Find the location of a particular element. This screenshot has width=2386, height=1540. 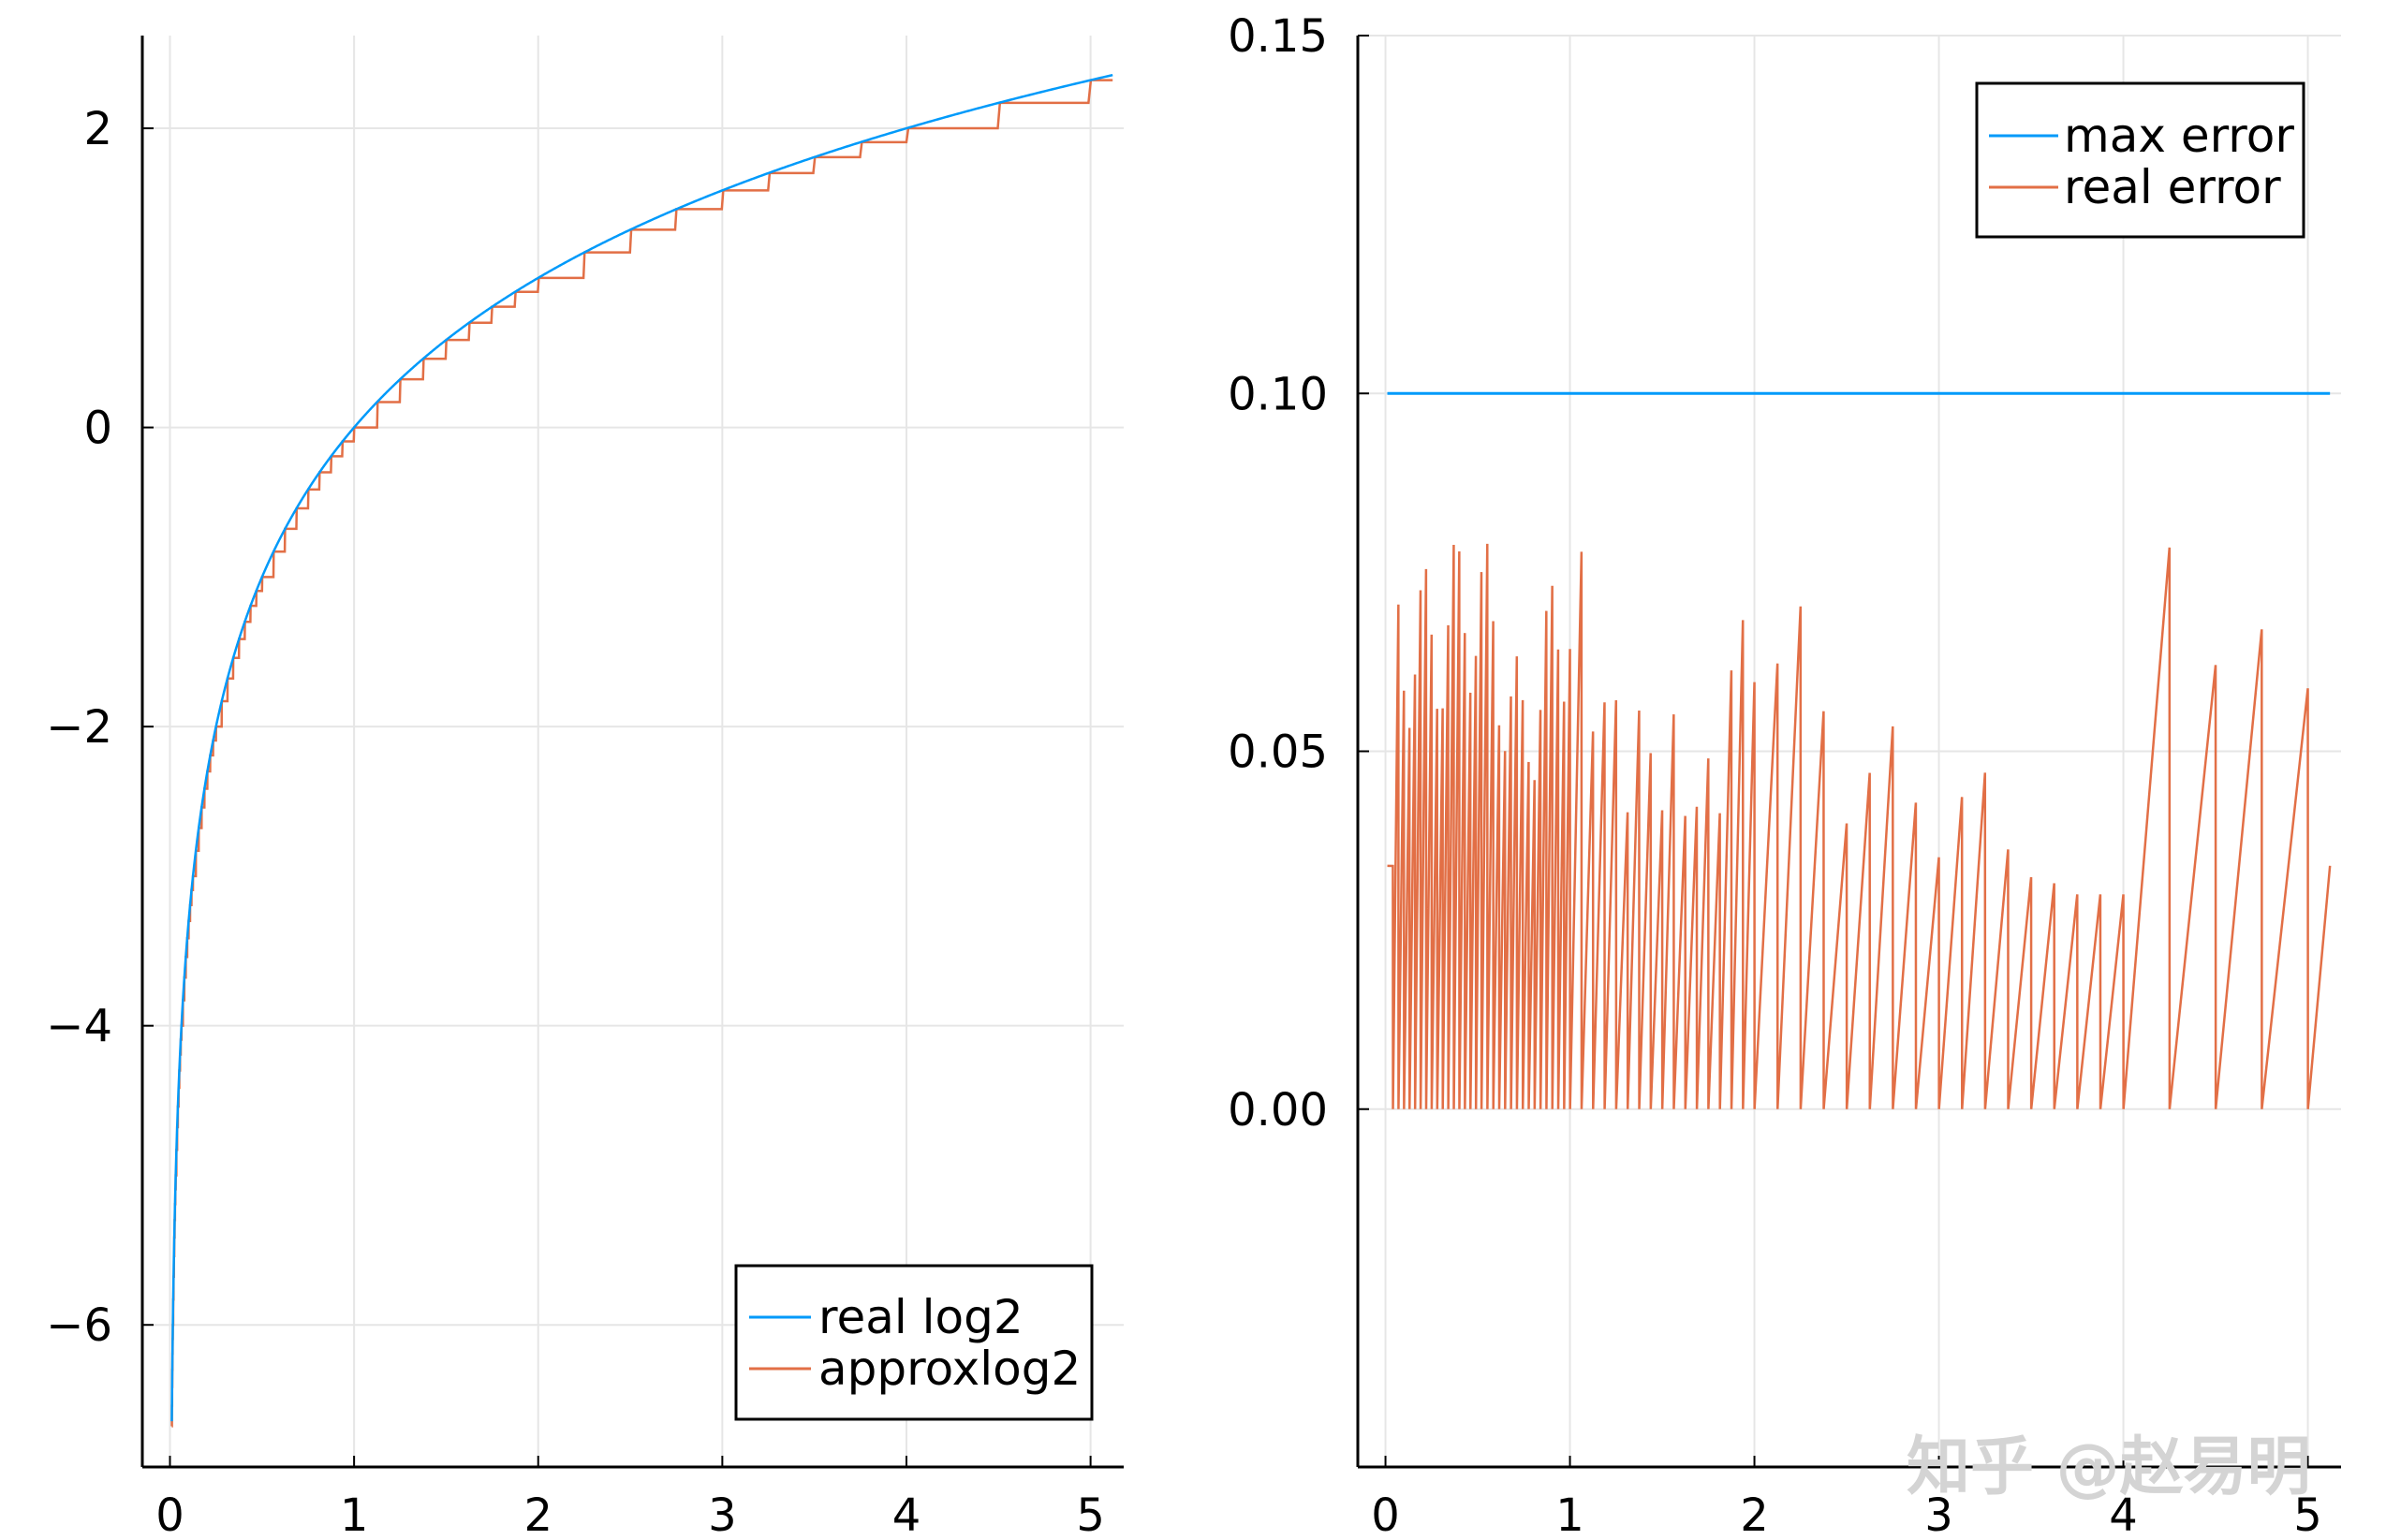

legend-label-approxlog2: approxlog2 is located at coordinates (950, 1369).